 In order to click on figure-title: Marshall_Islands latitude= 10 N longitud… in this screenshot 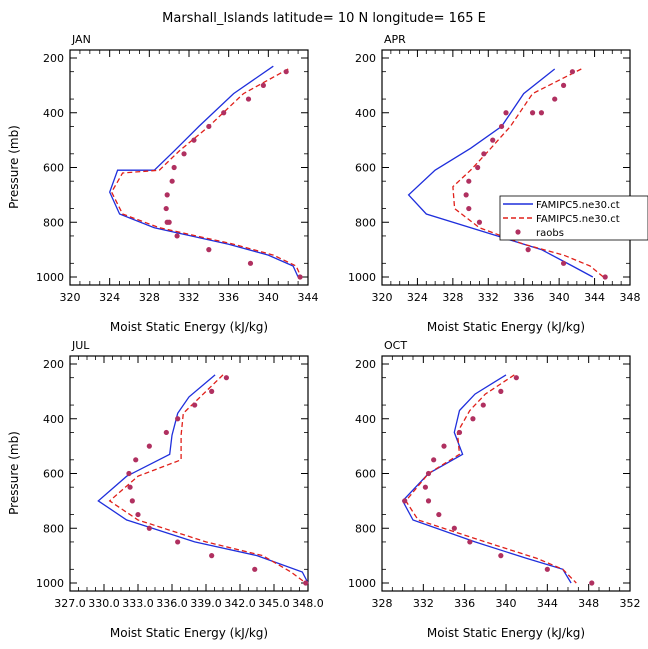, I will do `click(324, 18)`.